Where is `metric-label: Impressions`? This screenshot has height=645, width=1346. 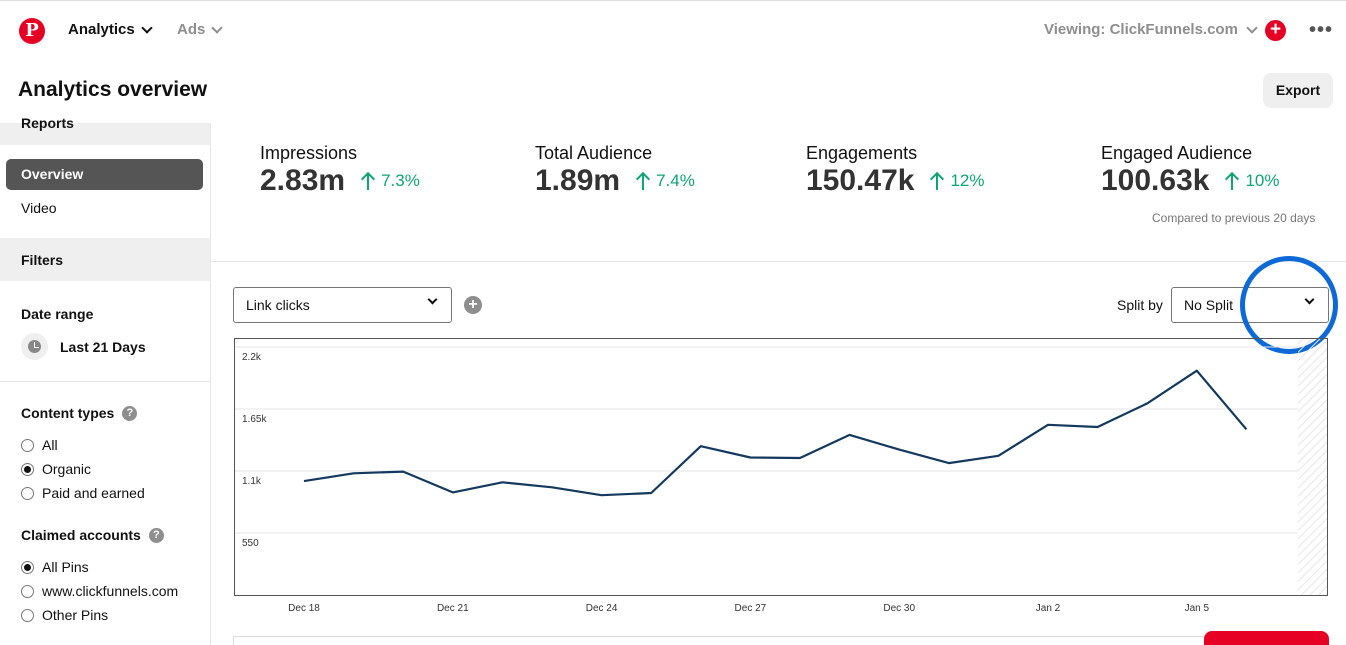 metric-label: Impressions is located at coordinates (309, 153).